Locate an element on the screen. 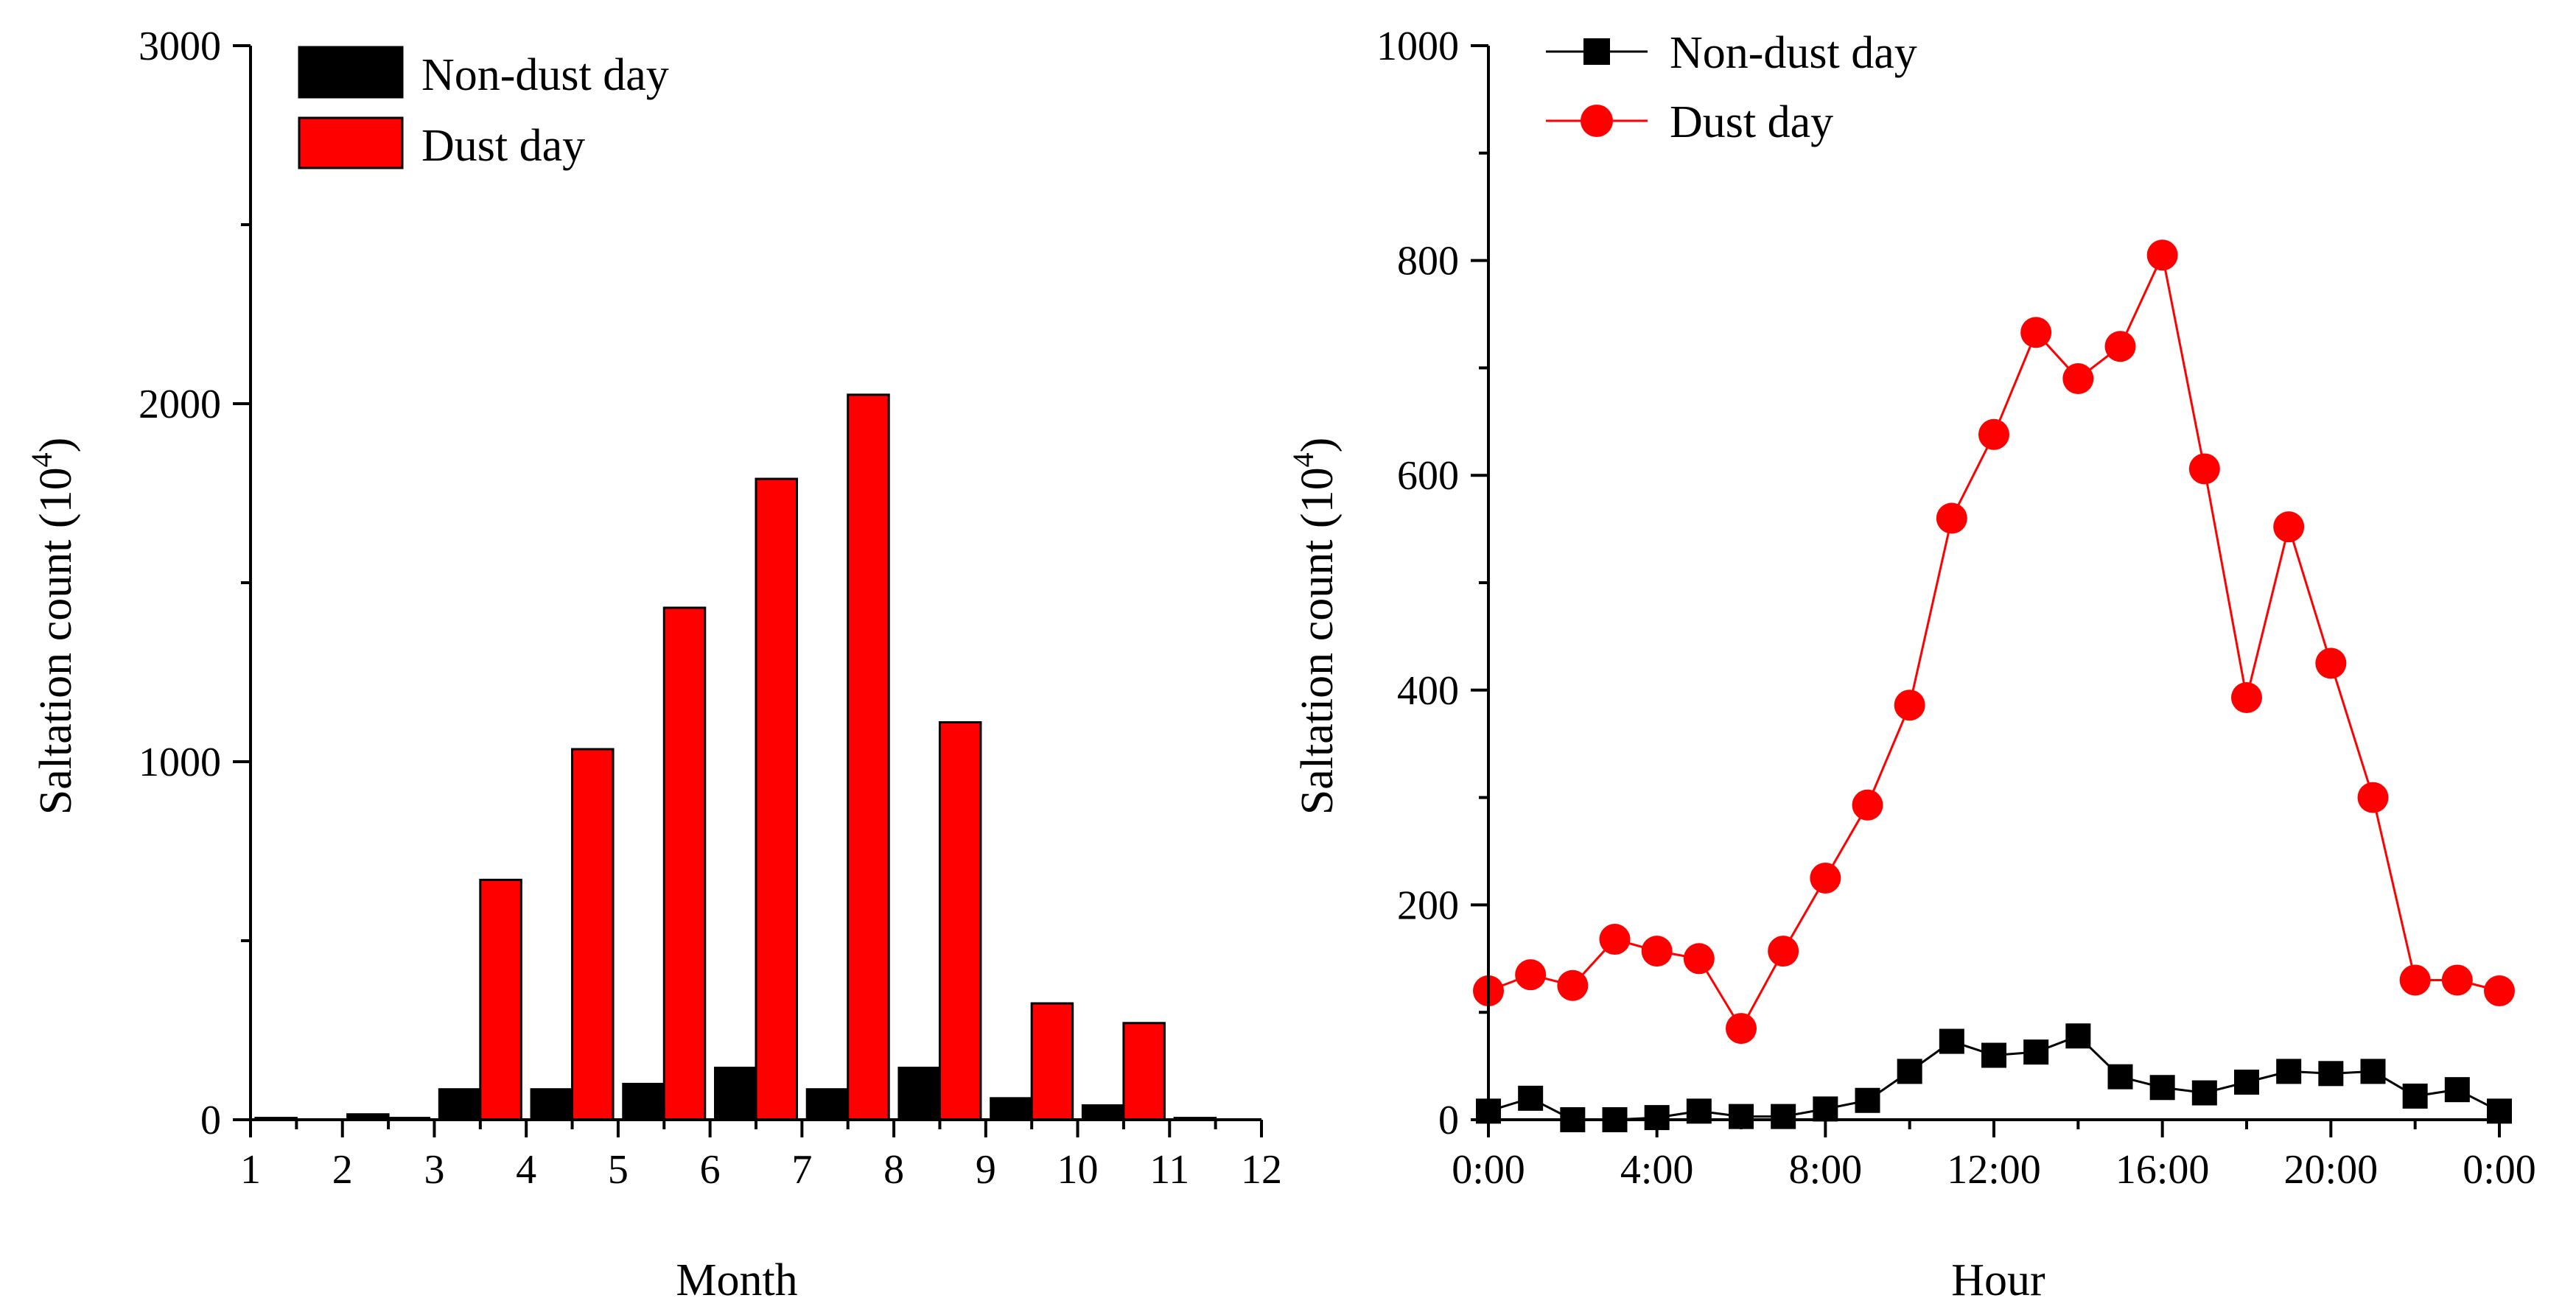  y-axis-title-left: Saltation count (104) is located at coordinates (53, 626).